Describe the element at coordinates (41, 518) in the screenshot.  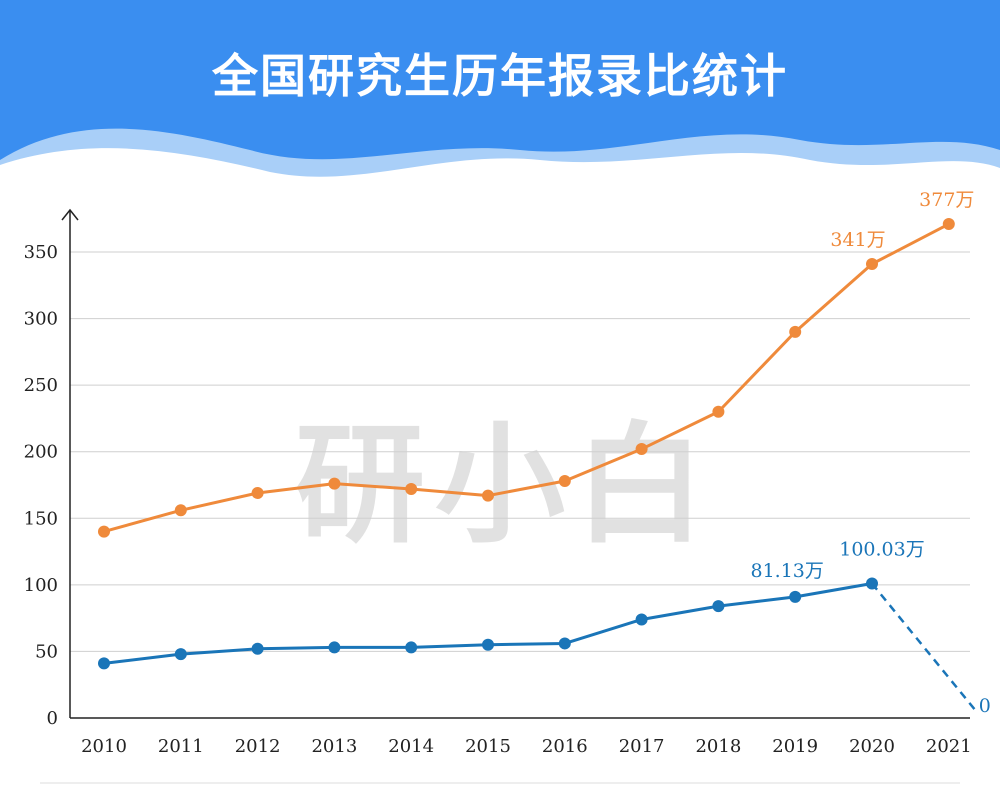
I see `y-tick-label: 150` at that location.